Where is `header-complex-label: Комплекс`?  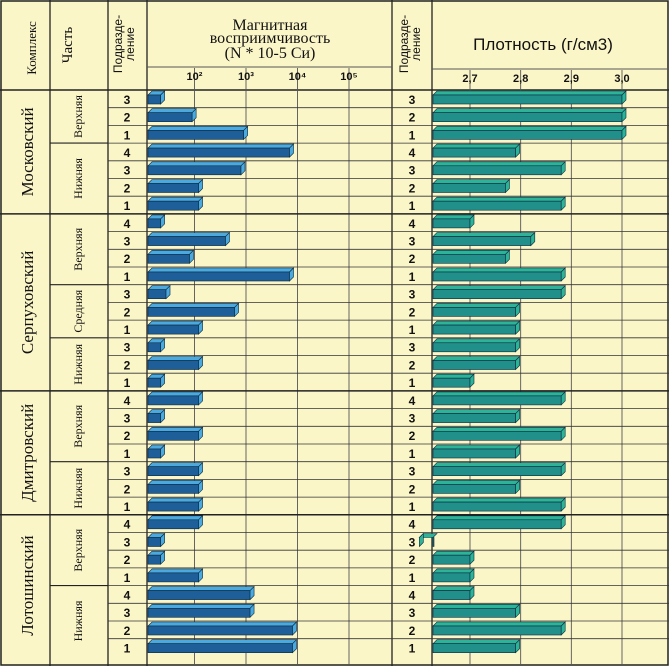
header-complex-label: Комплекс is located at coordinates (31, 48).